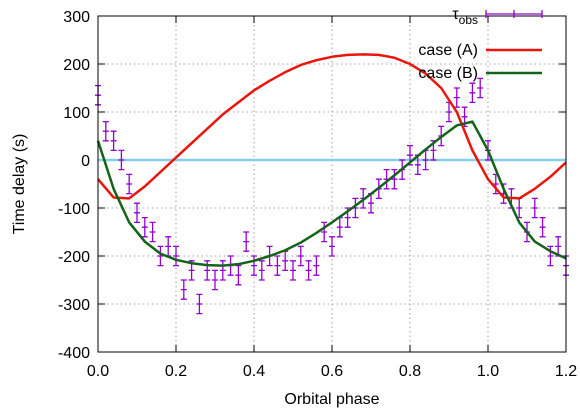  I want to click on x-tick-label: 1.2, so click(566, 371).